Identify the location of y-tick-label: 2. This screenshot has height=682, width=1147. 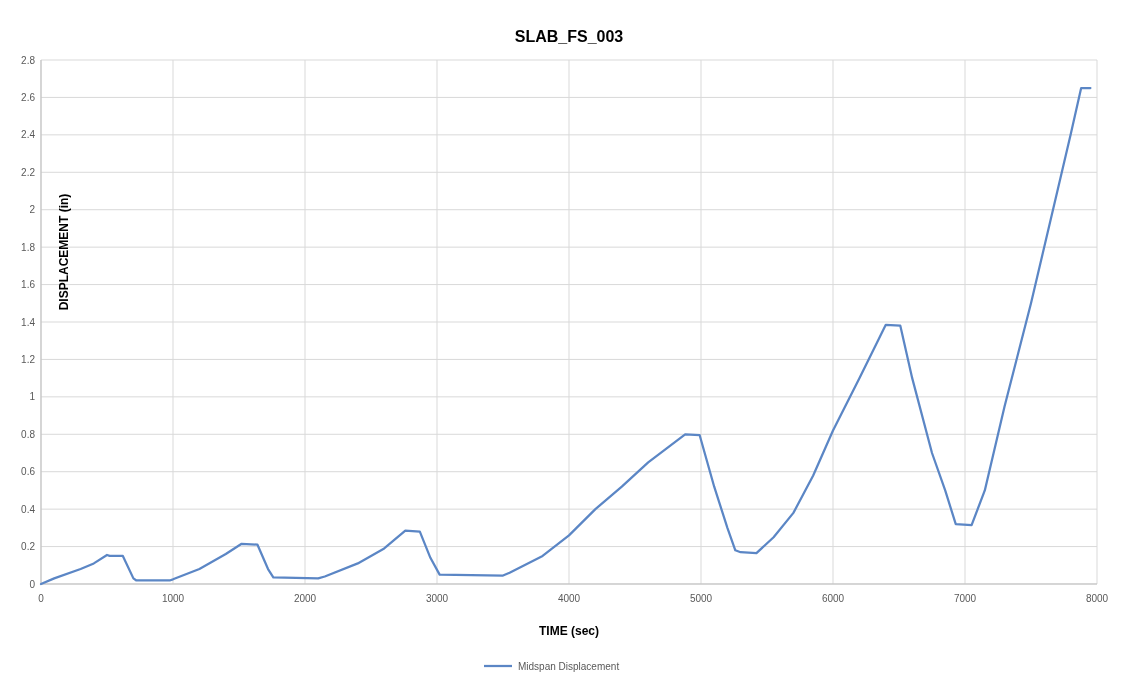
(32, 210).